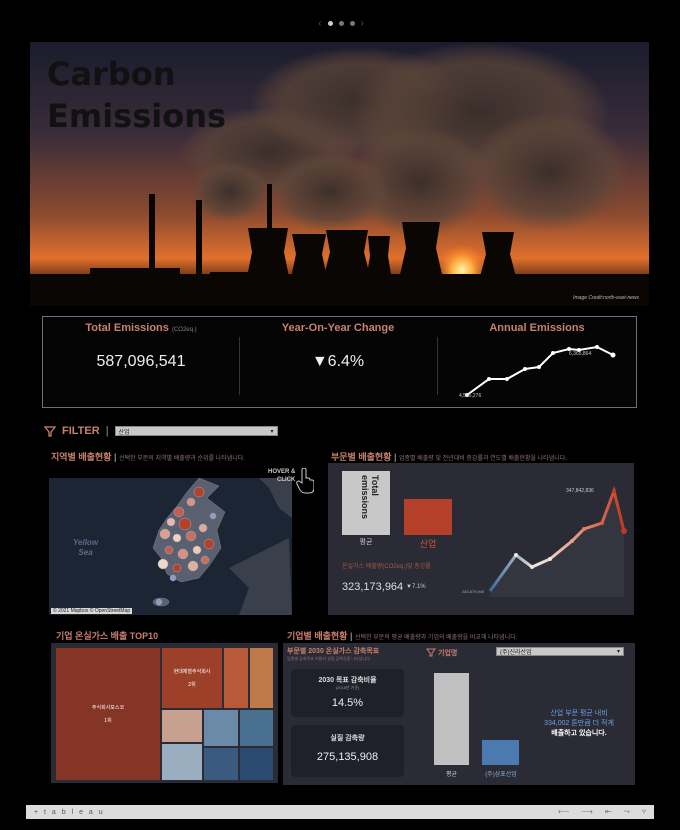  Describe the element at coordinates (340, 812) in the screenshot. I see `tableau-toolbar: + t a b l e a u ⟵ ⟶ ⇤ ⤳ ▿` at that location.